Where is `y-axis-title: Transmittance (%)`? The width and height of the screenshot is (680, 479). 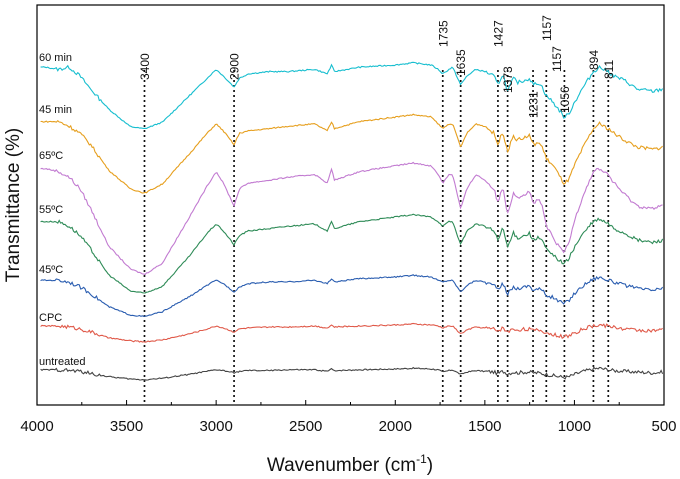 y-axis-title: Transmittance (%) is located at coordinates (13, 205).